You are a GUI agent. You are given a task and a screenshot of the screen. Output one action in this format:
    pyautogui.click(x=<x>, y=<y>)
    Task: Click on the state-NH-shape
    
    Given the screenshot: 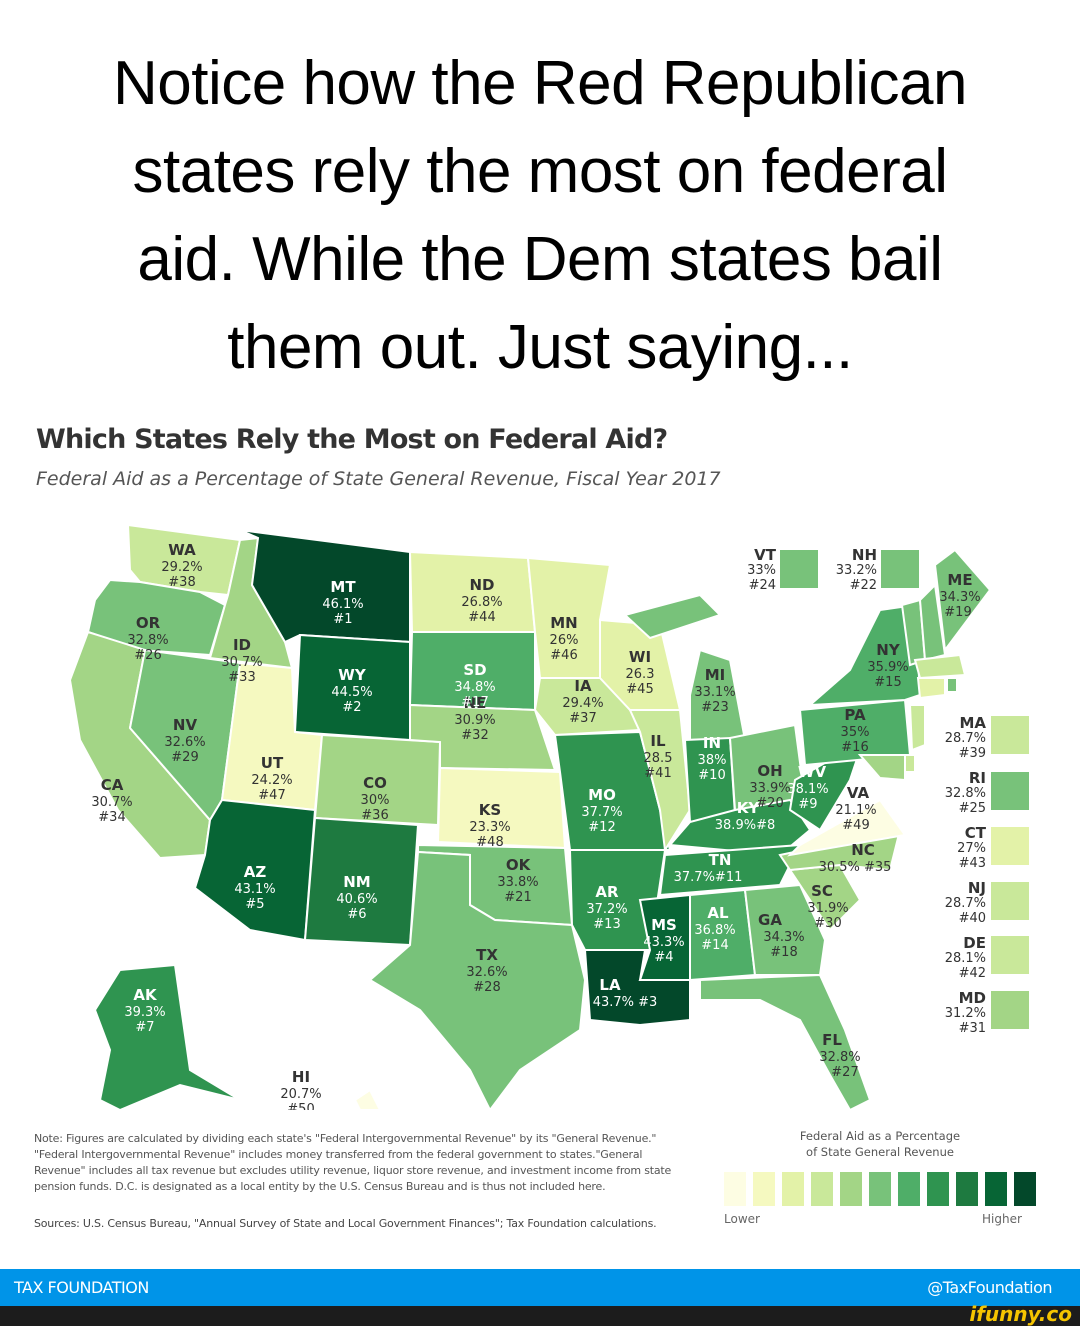 What is the action you would take?
    pyautogui.click(x=932, y=622)
    